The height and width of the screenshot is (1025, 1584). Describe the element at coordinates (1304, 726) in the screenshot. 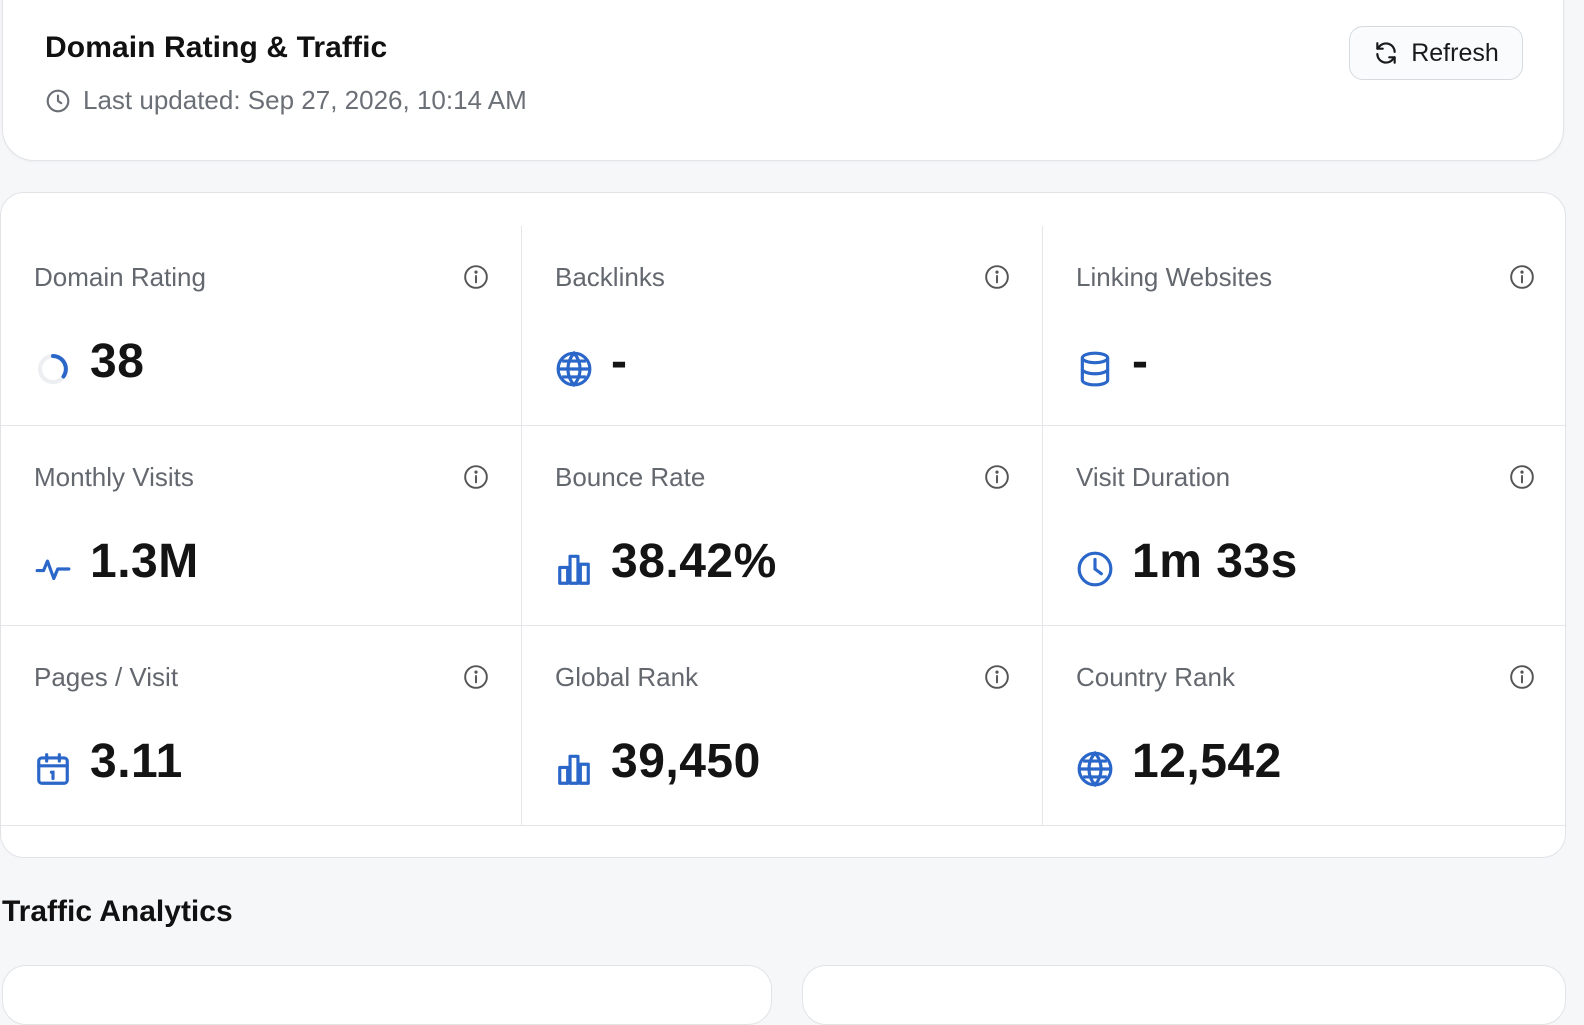

I see `metric-country-rank: Country Rank 12,542` at that location.